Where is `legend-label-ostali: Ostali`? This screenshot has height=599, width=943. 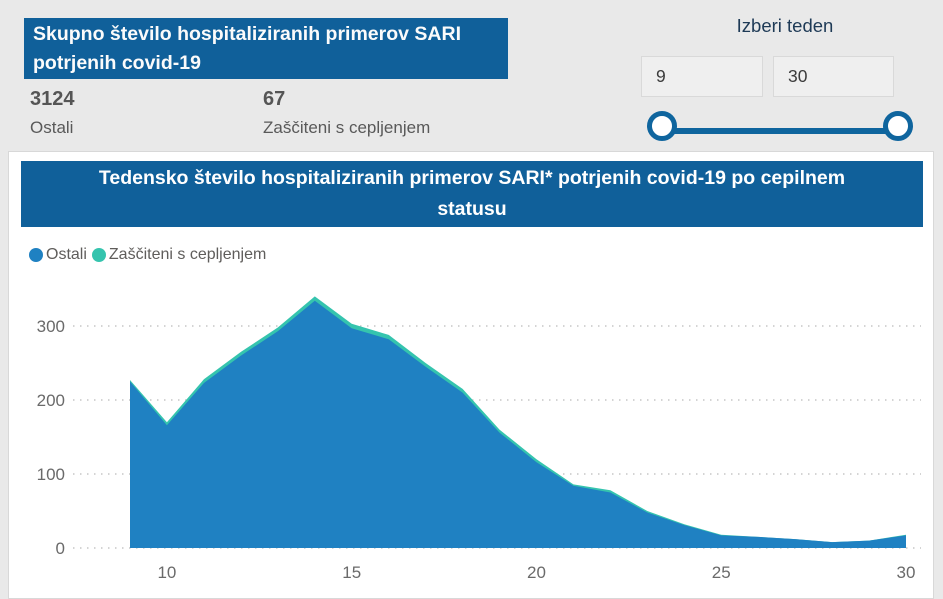
legend-label-ostali: Ostali is located at coordinates (66, 254).